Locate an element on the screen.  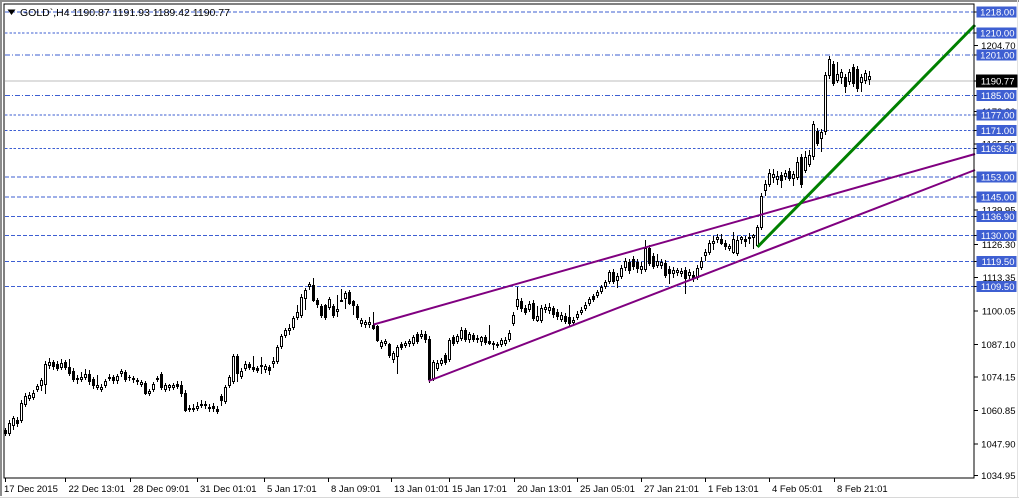
svg-text: 1163.50 is located at coordinates (998, 149).